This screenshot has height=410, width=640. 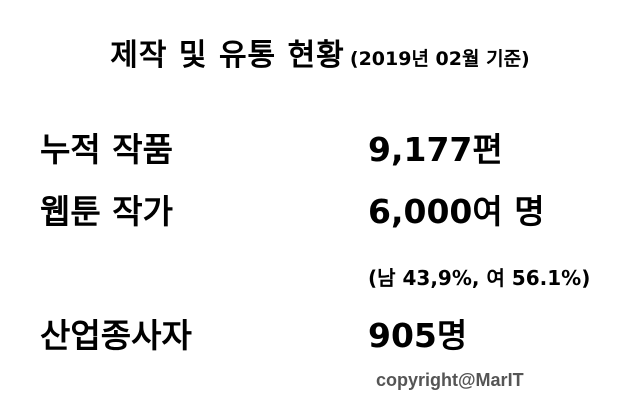 What do you see at coordinates (456, 211) in the screenshot?
I see `value-webtoon-artists: 6,000여 명` at bounding box center [456, 211].